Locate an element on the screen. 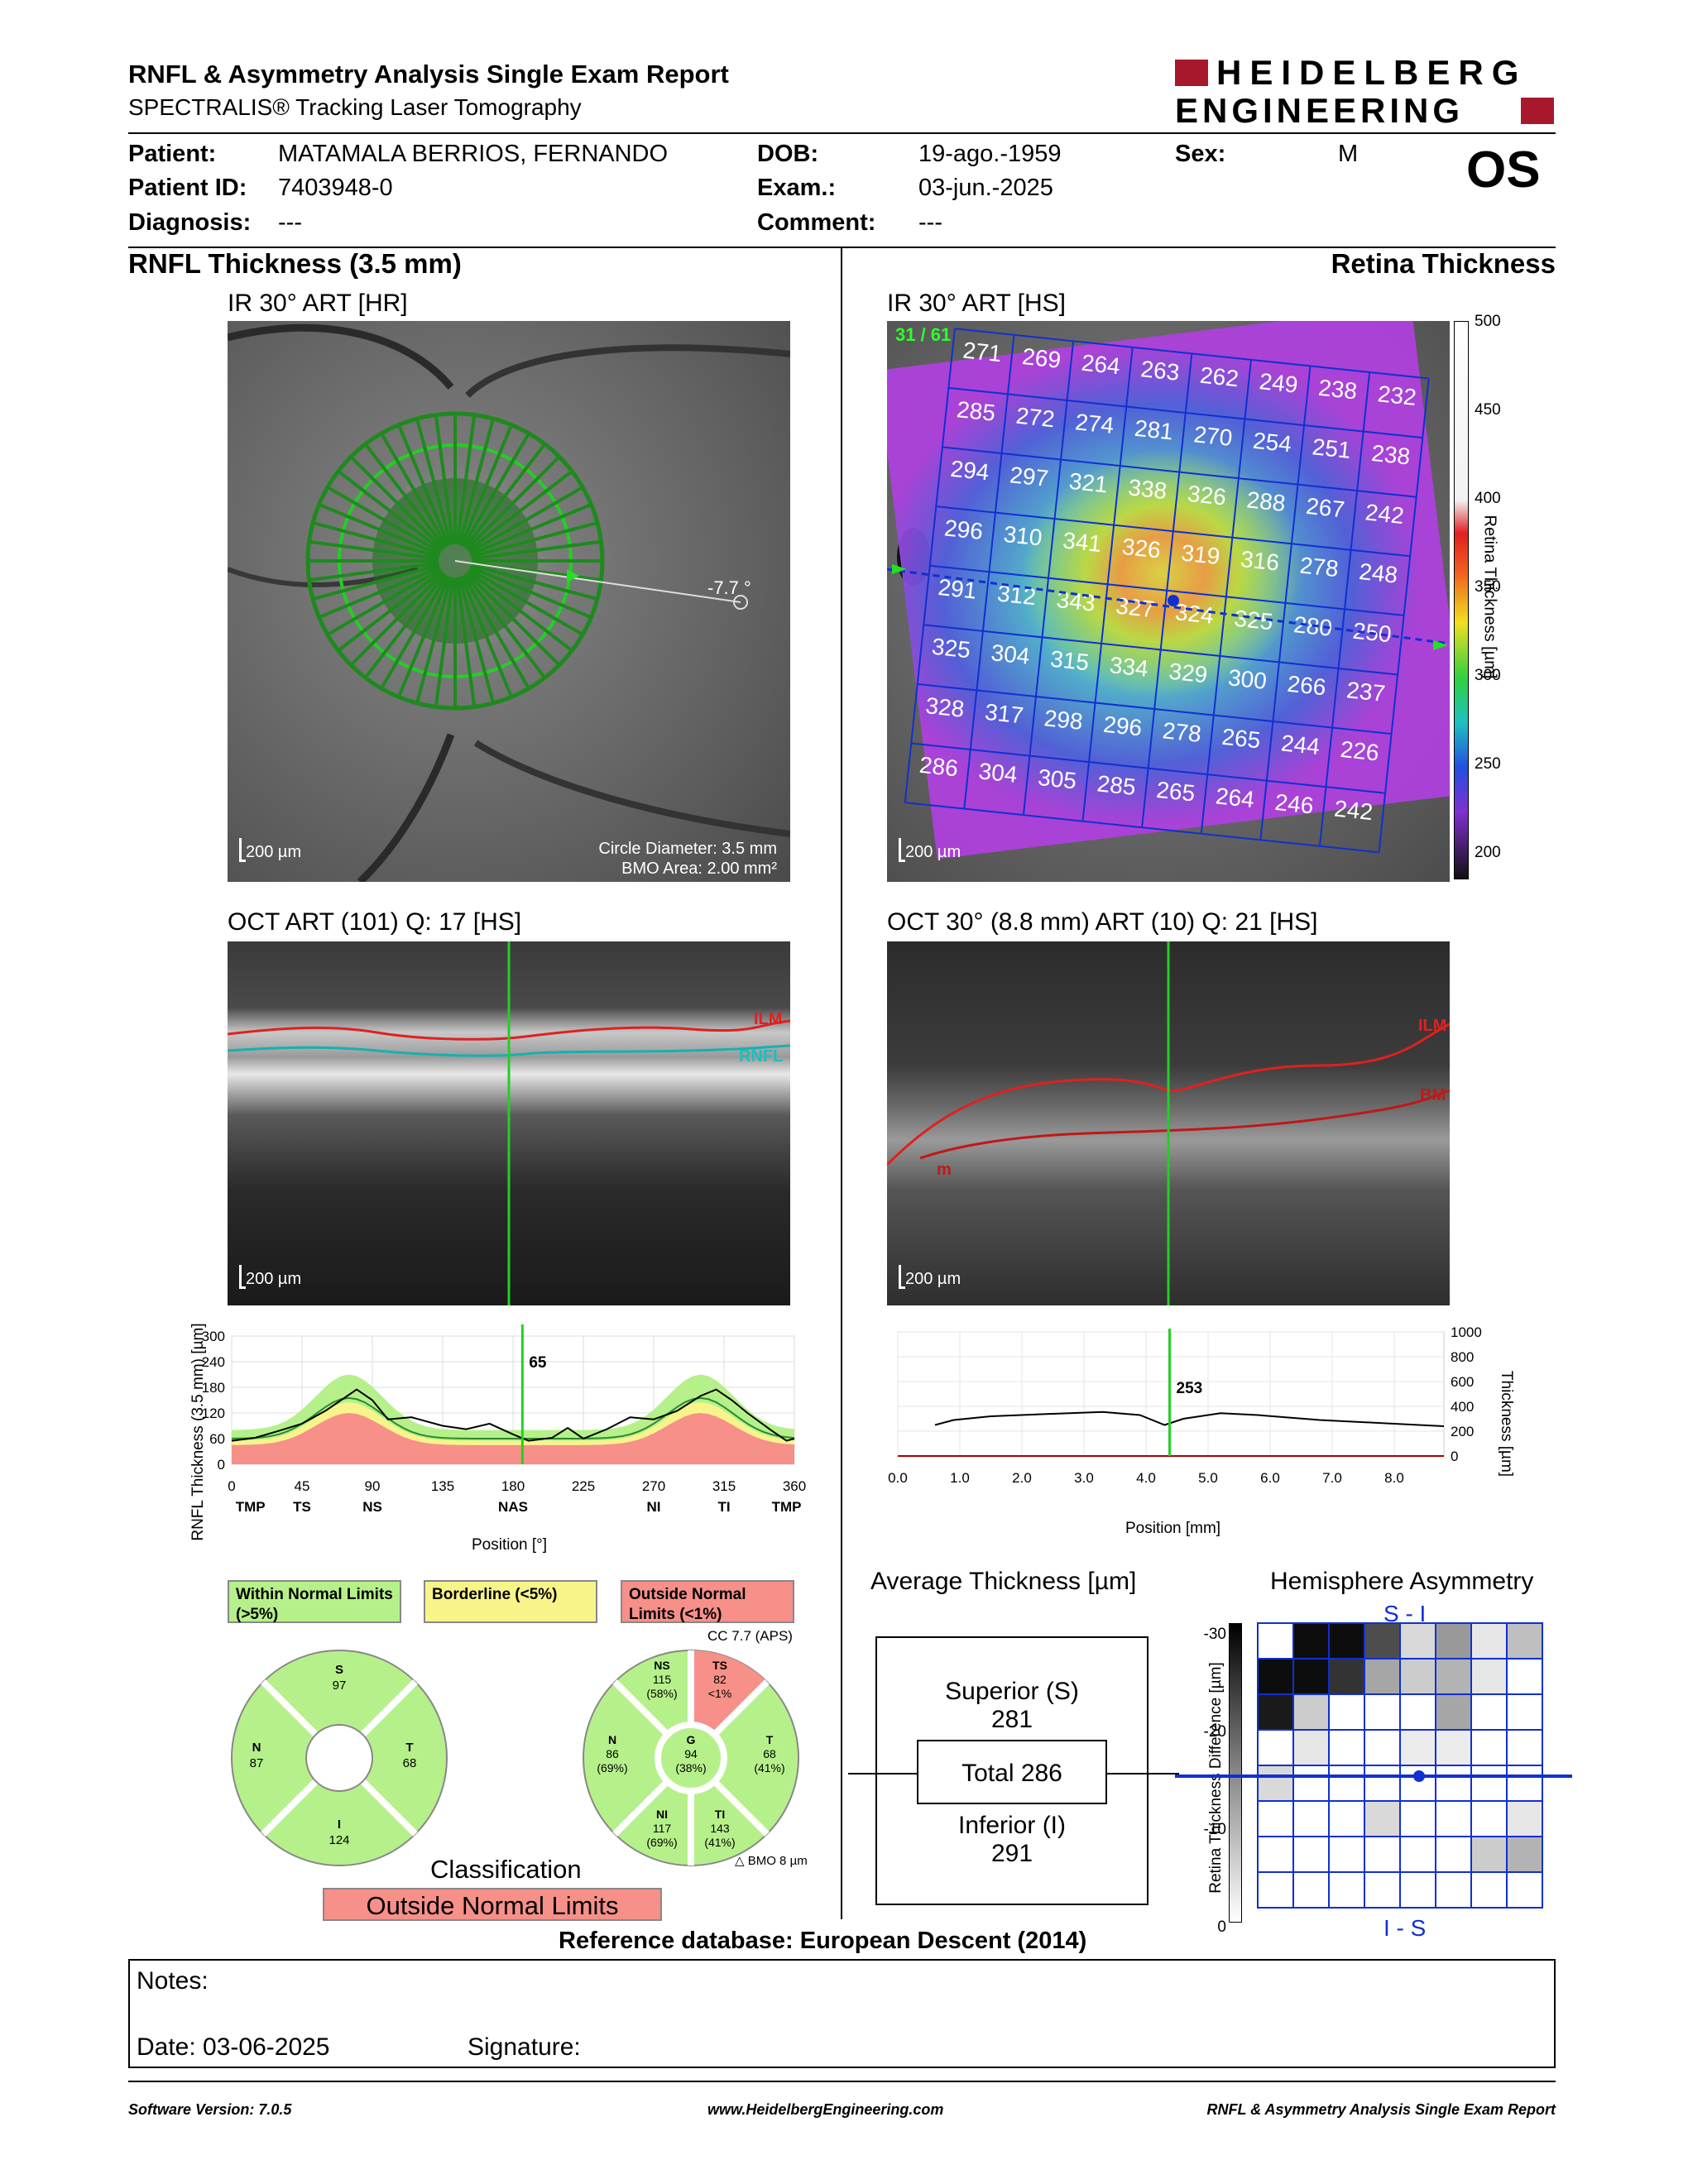 The image size is (1688, 2184). pie-bmo-text: BMO 8 µm is located at coordinates (777, 1861).